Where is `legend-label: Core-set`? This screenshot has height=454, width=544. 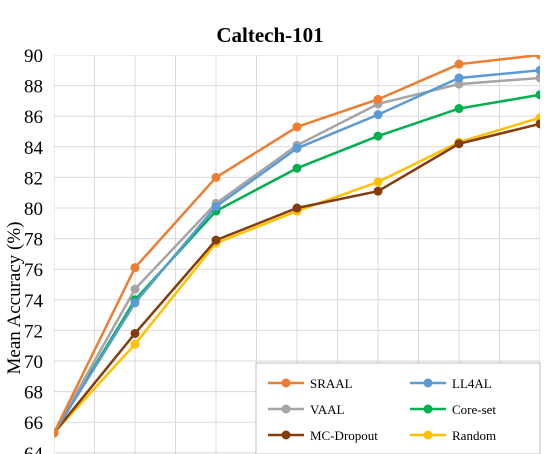
legend-label: Core-set is located at coordinates (474, 409).